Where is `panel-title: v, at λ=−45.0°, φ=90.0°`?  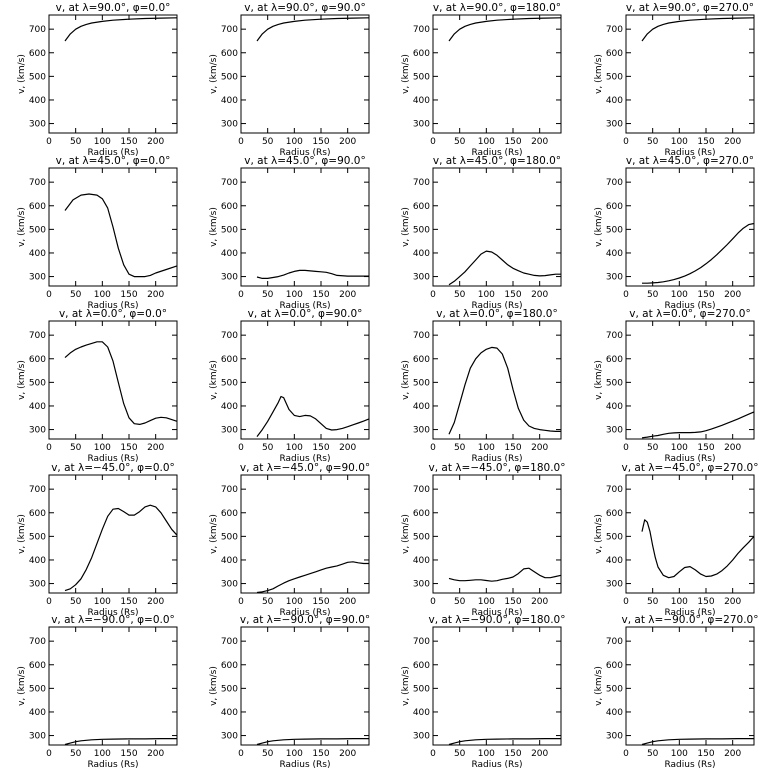 panel-title: v, at λ=−45.0°, φ=90.0° is located at coordinates (305, 468).